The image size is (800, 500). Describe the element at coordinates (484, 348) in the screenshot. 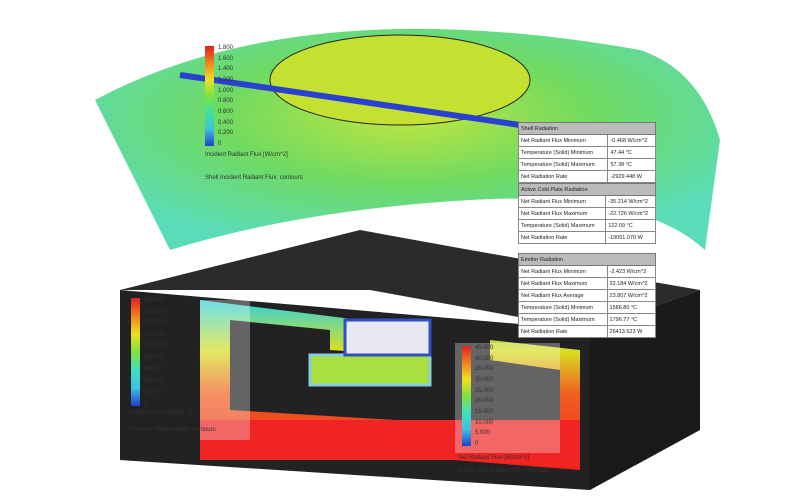

I see `emitter-legend-tick: 45.000` at that location.